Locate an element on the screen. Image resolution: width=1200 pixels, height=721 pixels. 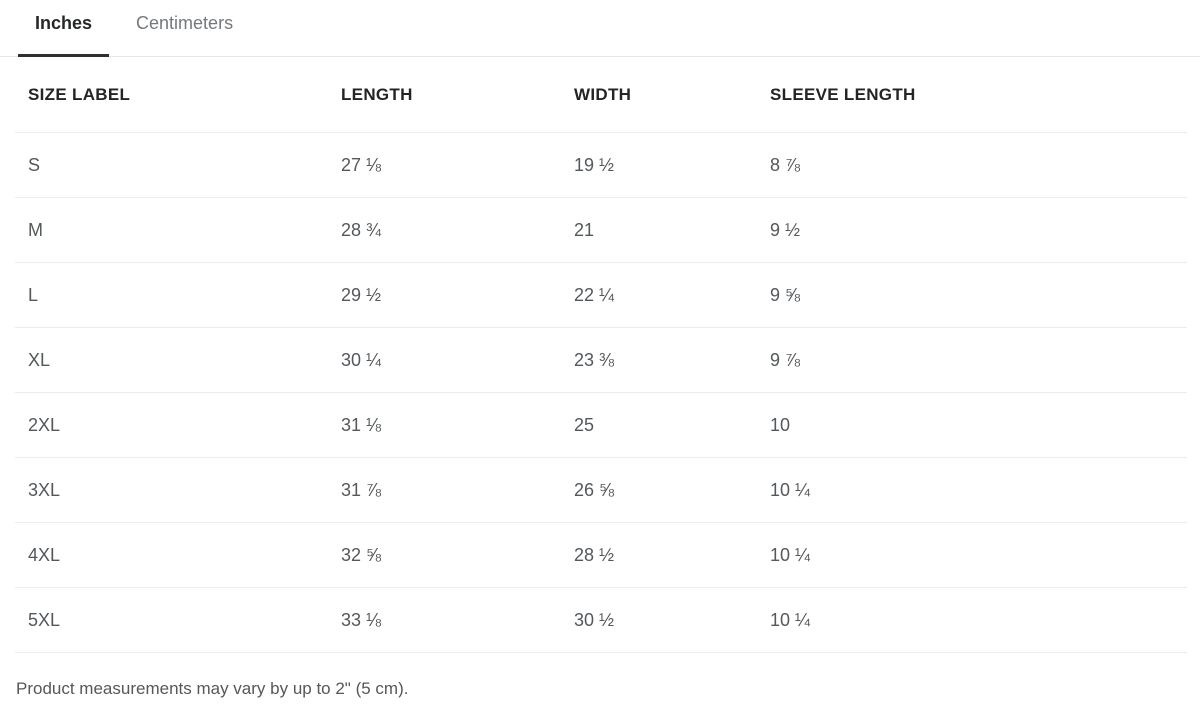
cell-width: 30 ½ is located at coordinates (594, 619).